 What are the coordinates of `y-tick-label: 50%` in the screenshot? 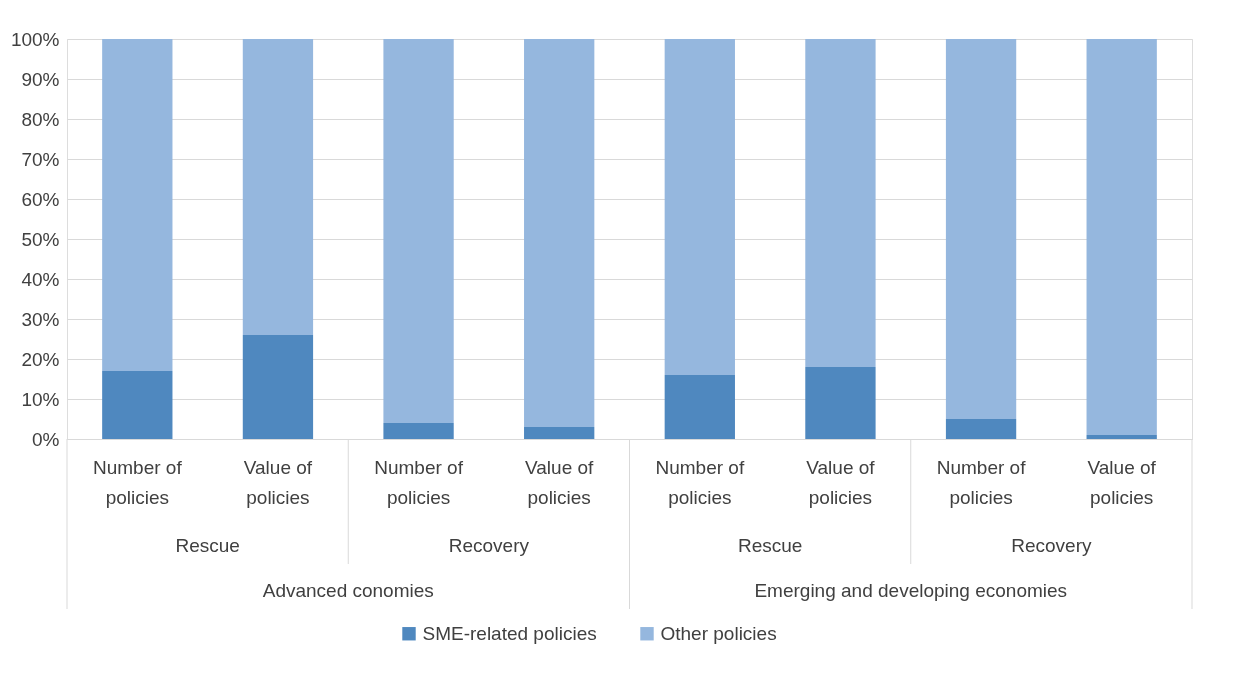 It's located at (40, 239).